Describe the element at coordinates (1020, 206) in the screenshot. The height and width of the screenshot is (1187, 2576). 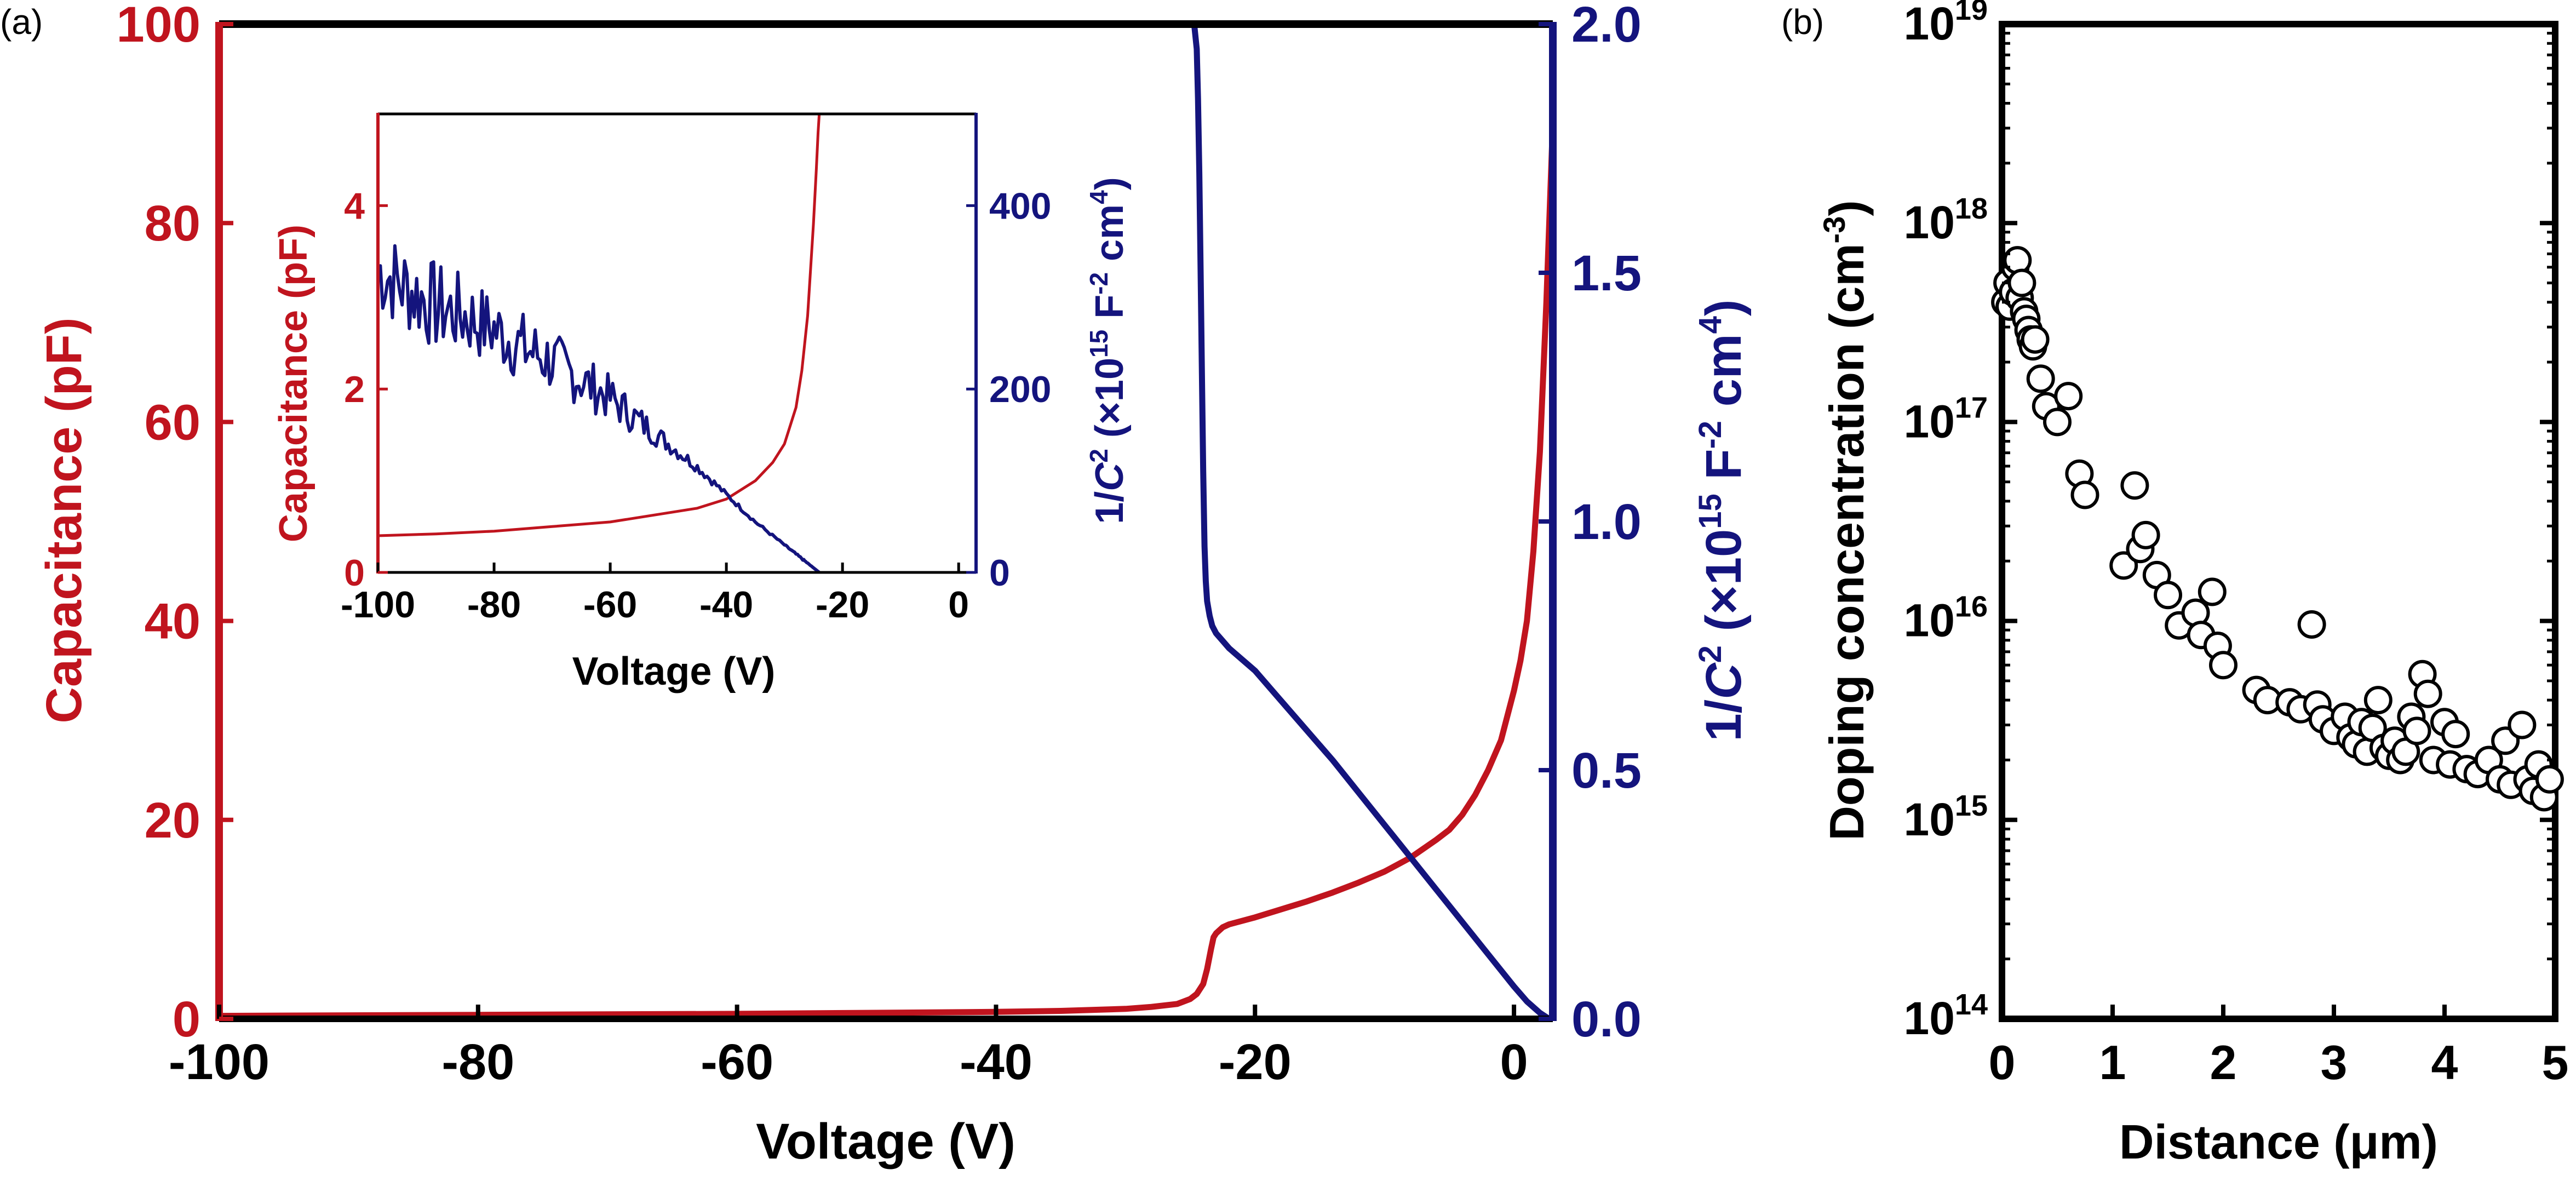
I see `inset-right-tick-label: 400` at that location.